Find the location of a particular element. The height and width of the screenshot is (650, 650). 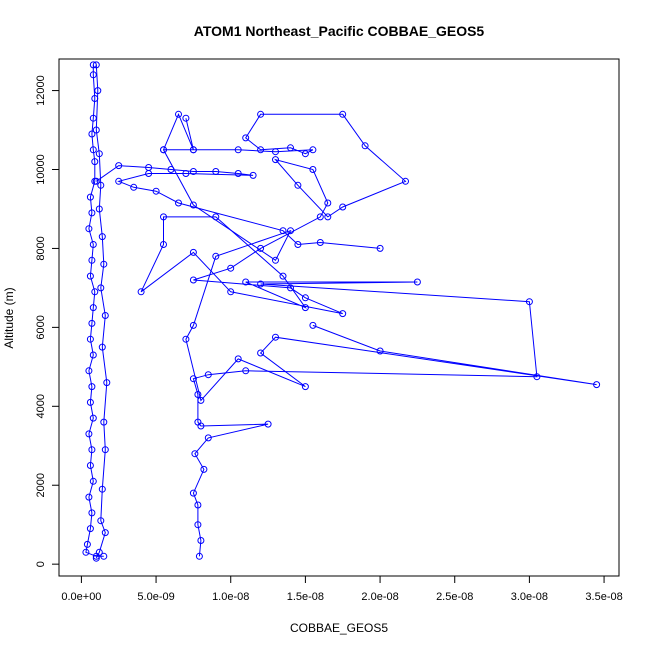

y-tick-label: 0 is located at coordinates (41, 564).